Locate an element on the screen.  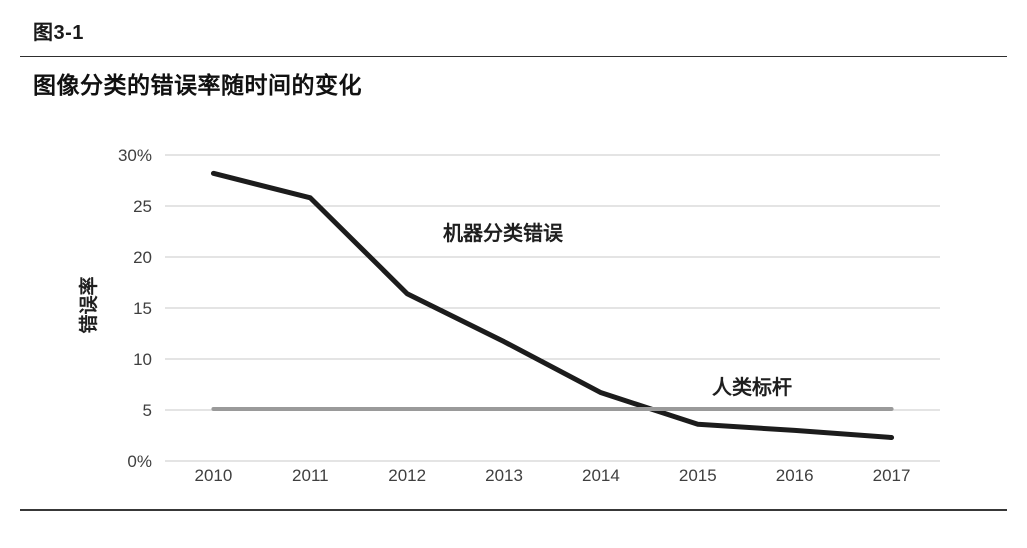
bottom-divider is located at coordinates (513, 510).